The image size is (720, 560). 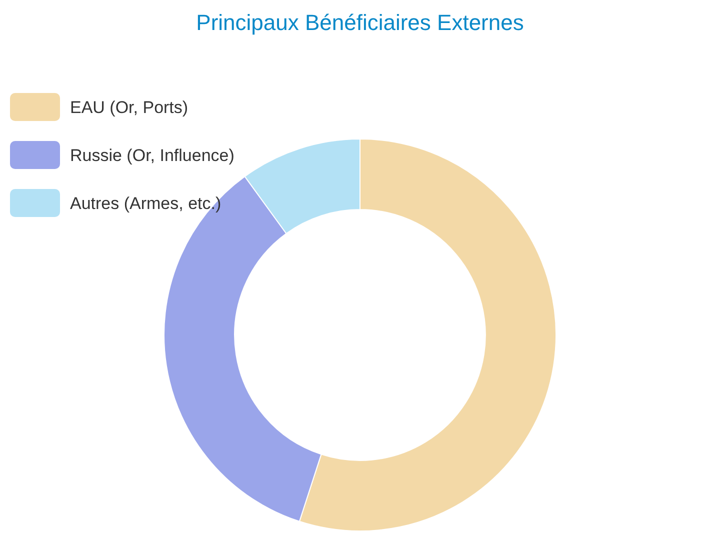 I want to click on chart-title: Principaux Bénéficiaires Externes, so click(x=360, y=22).